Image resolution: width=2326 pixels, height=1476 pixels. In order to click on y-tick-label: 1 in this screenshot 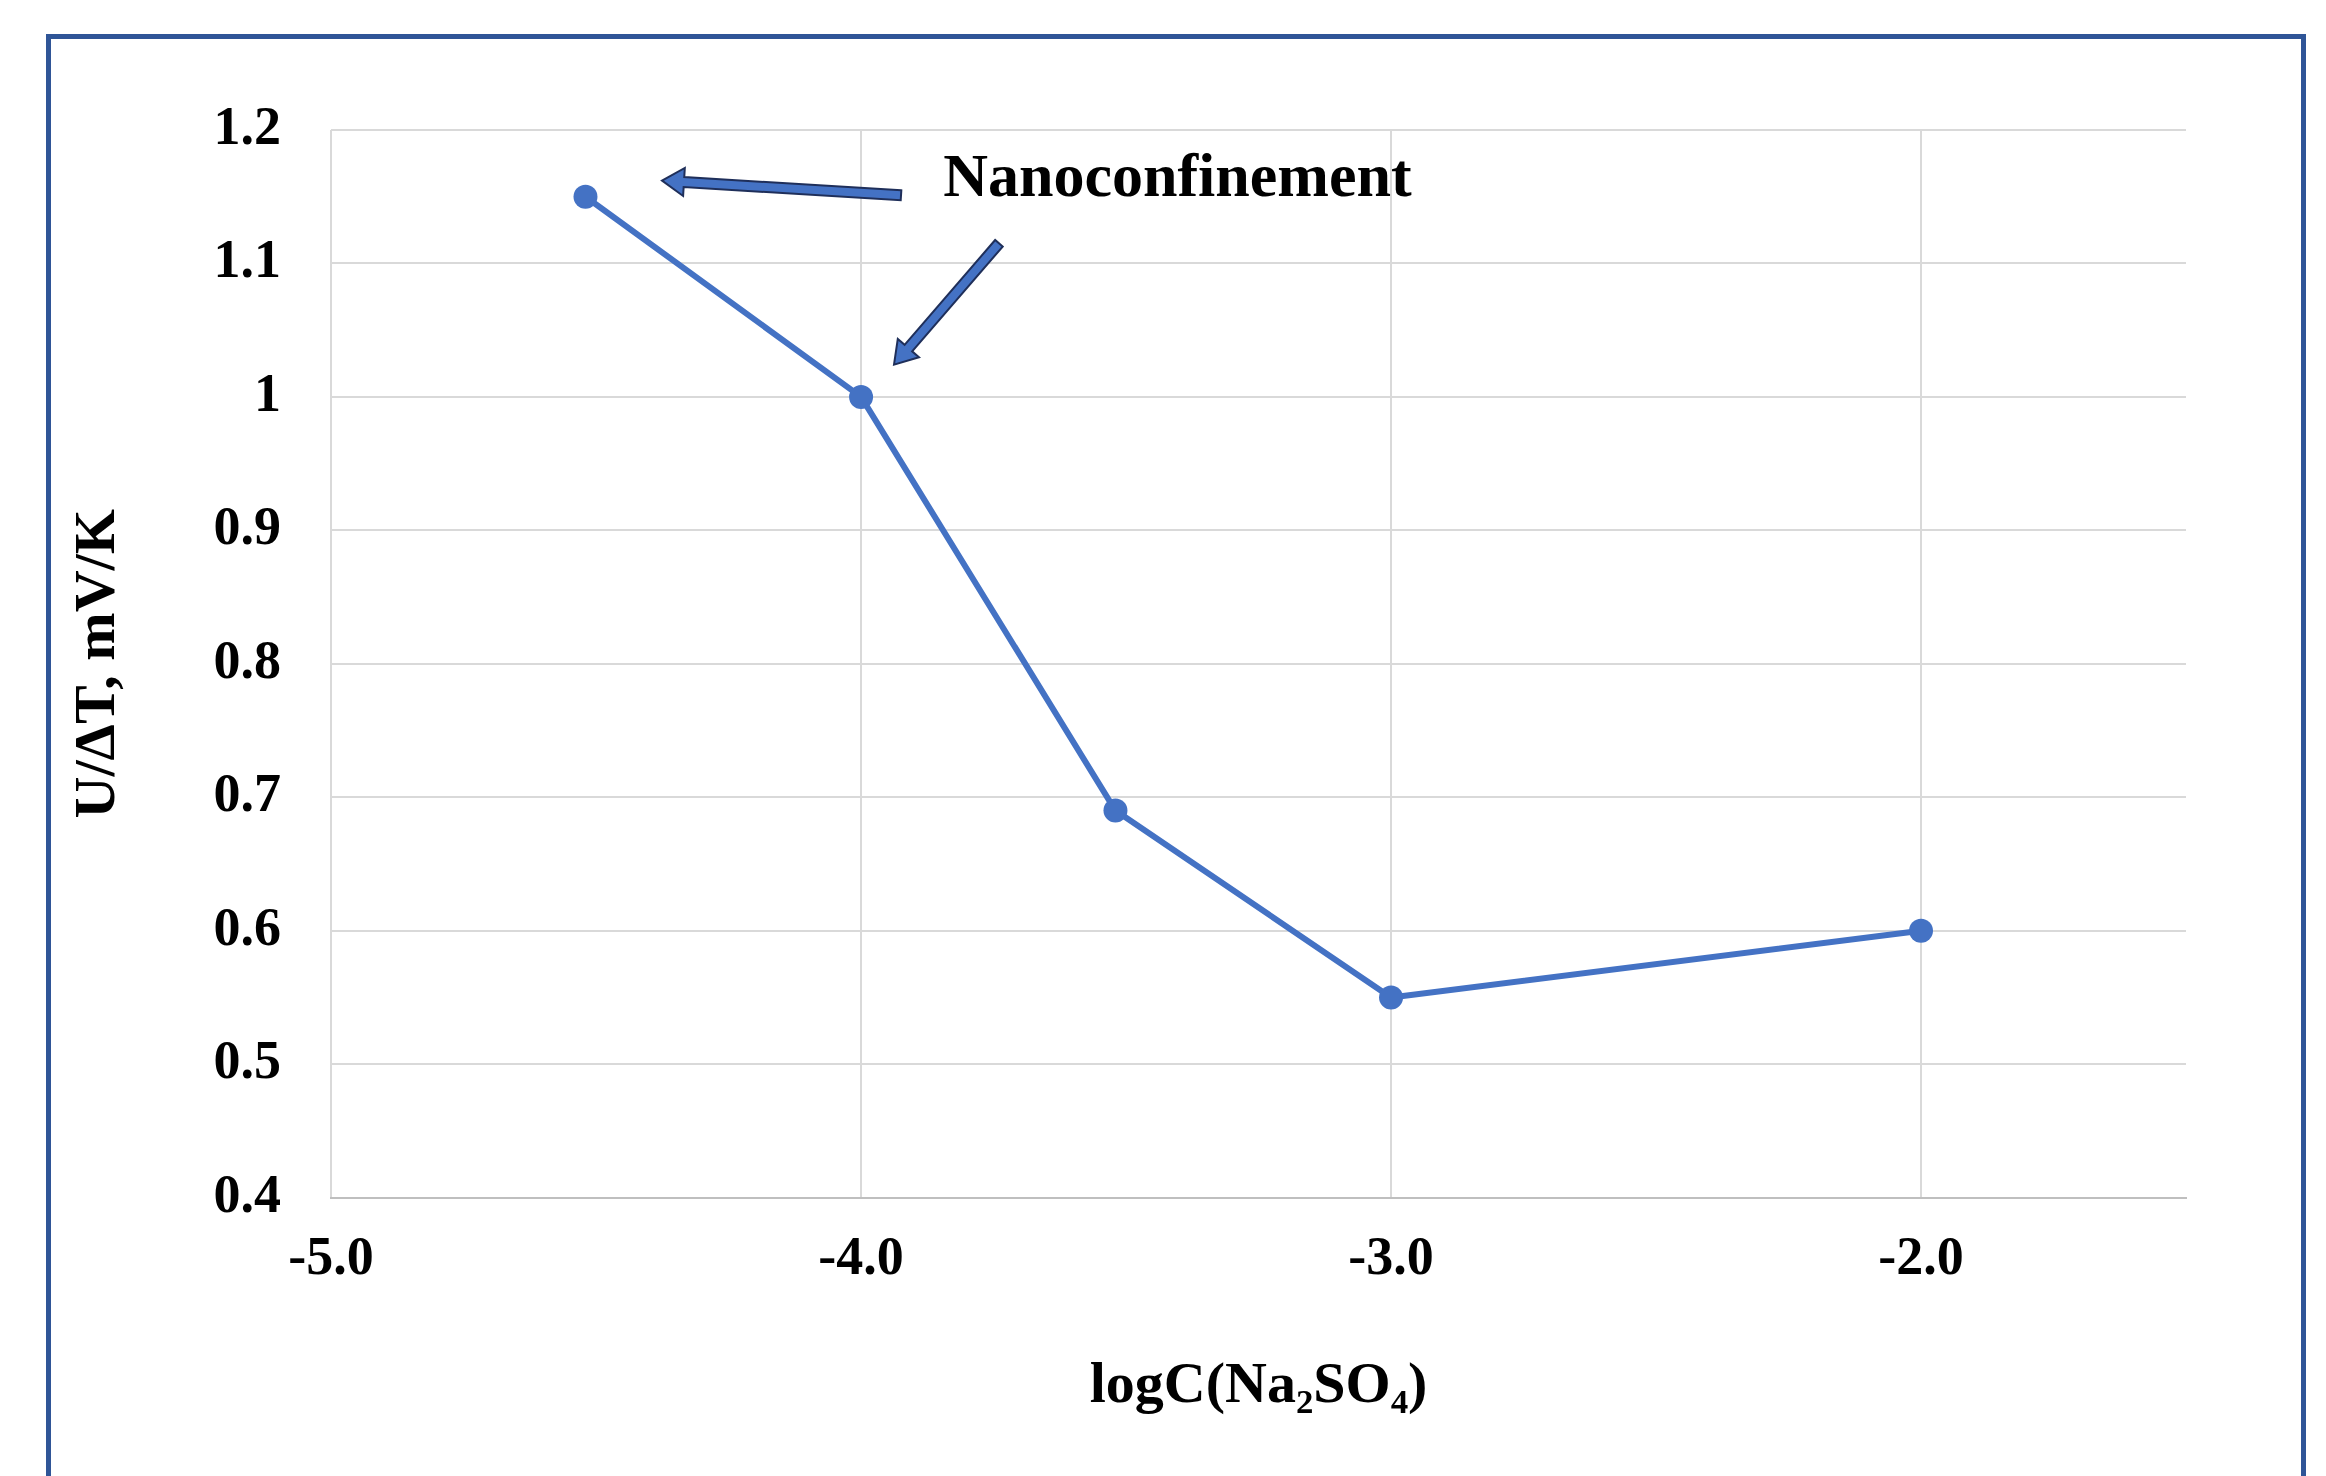, I will do `click(268, 392)`.